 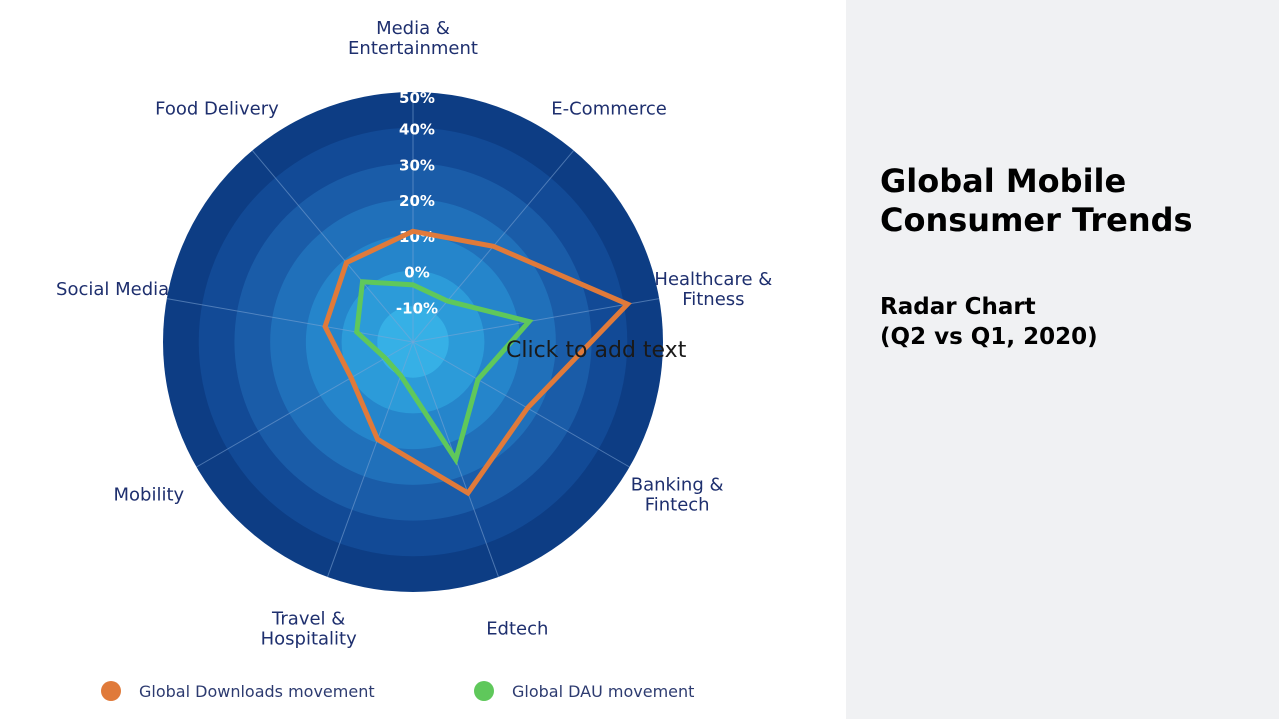 I want to click on category-label: Healthcare & Fitness, so click(x=713, y=289).